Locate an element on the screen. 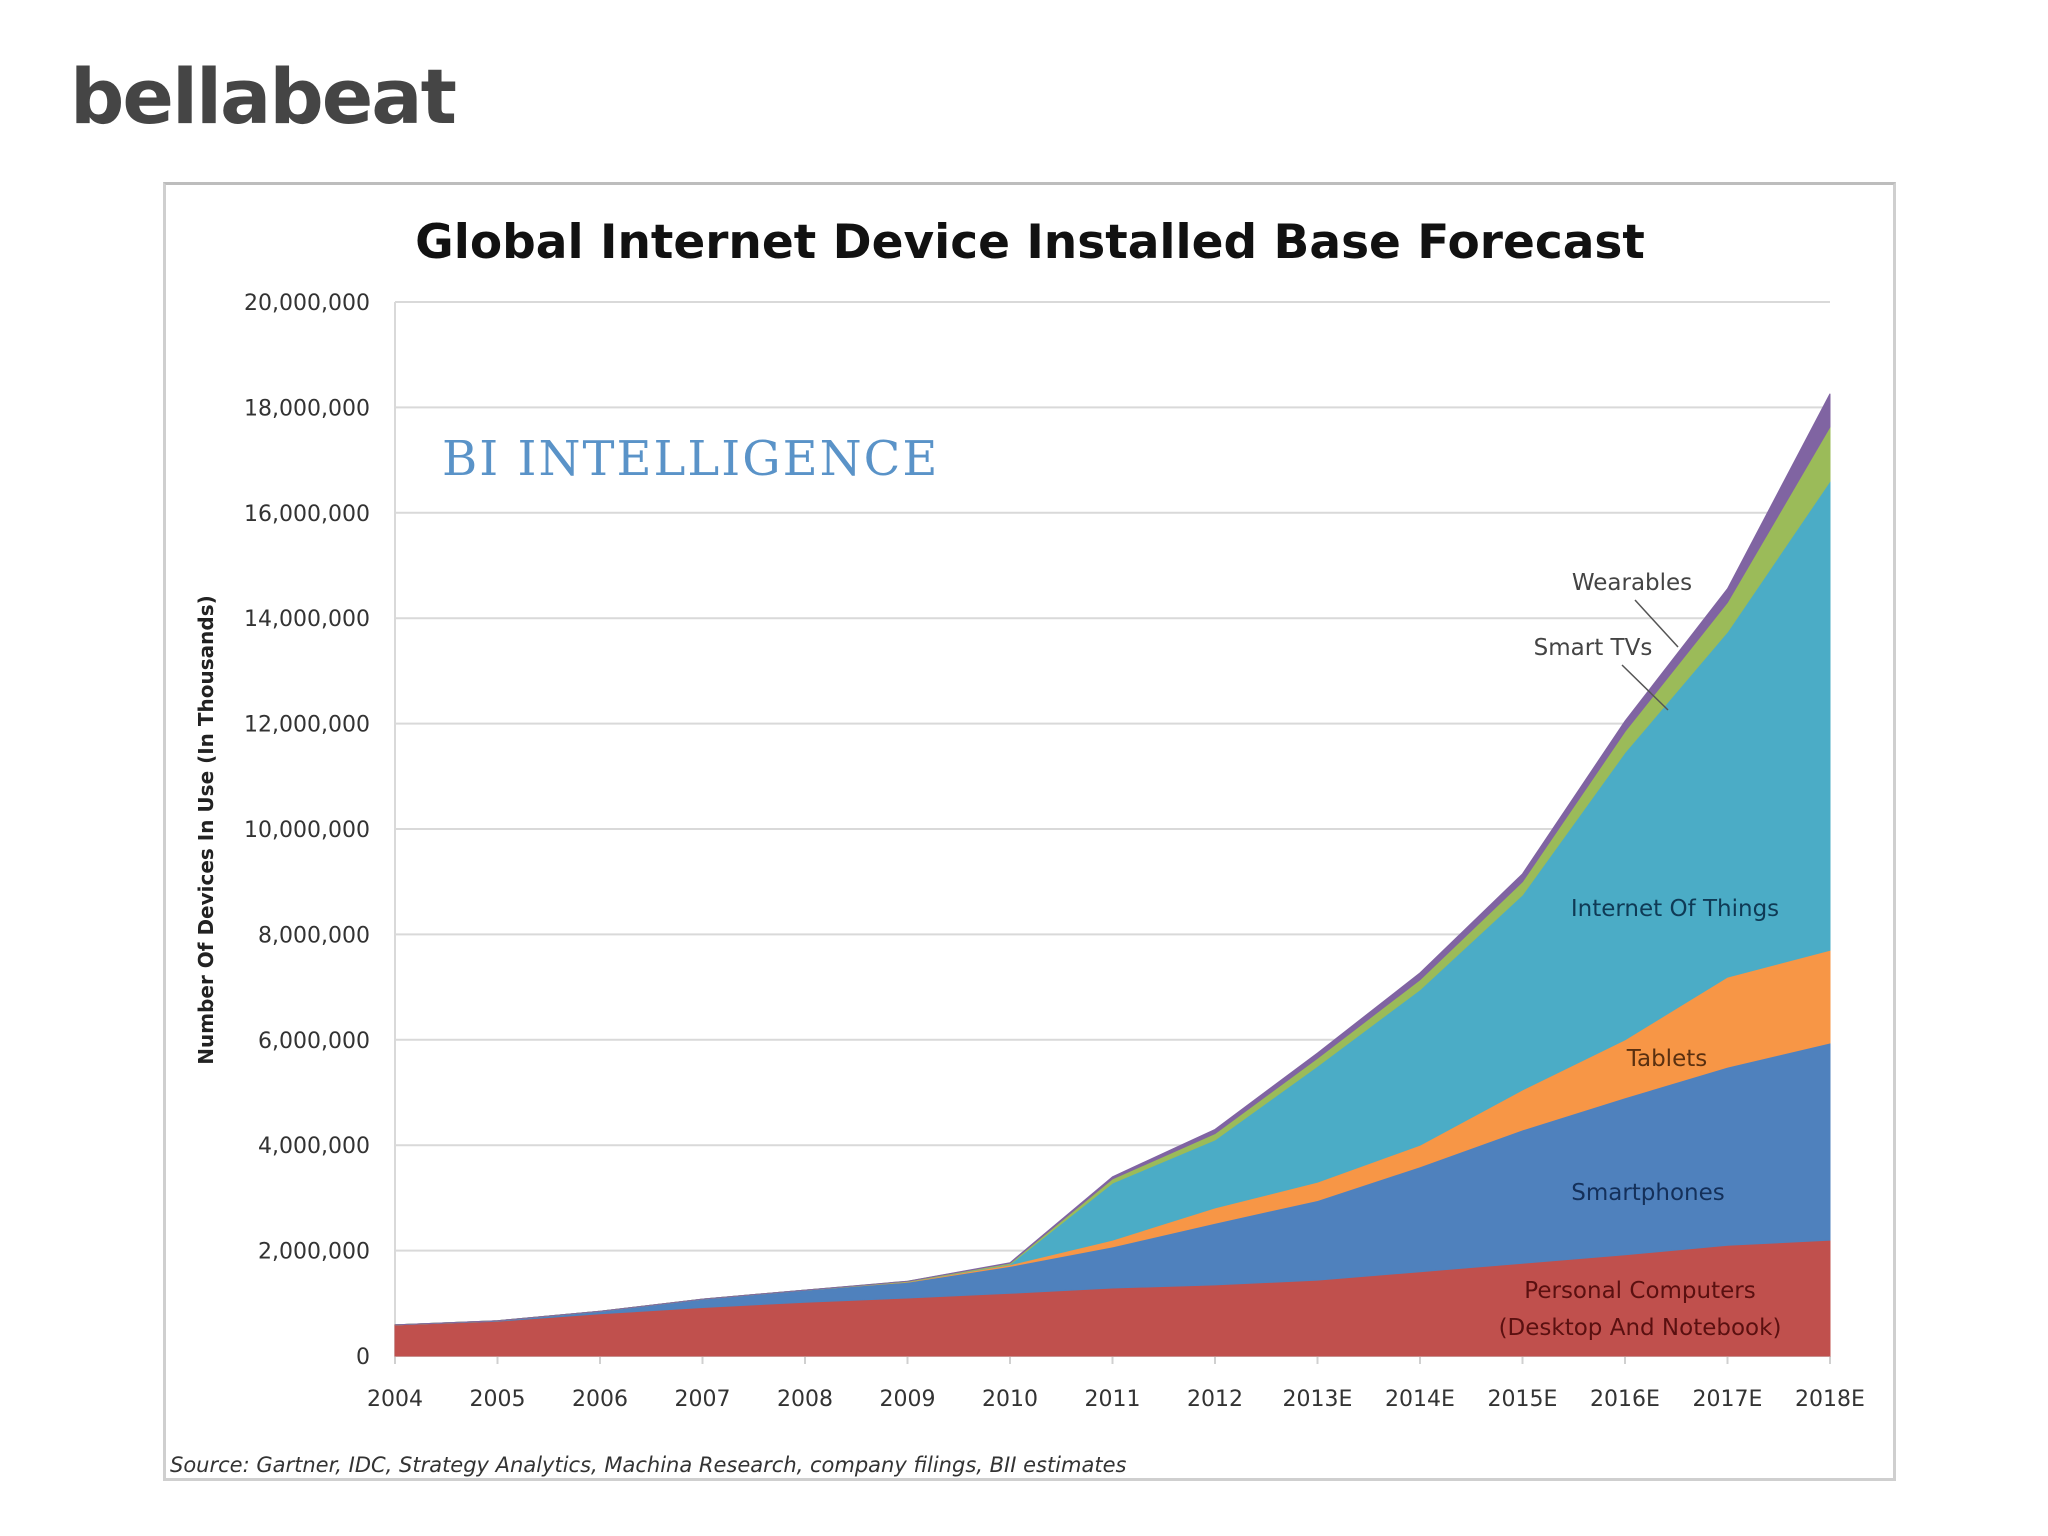 This screenshot has width=2048, height=1536. label-smartphones: Smartphones is located at coordinates (1648, 1193).